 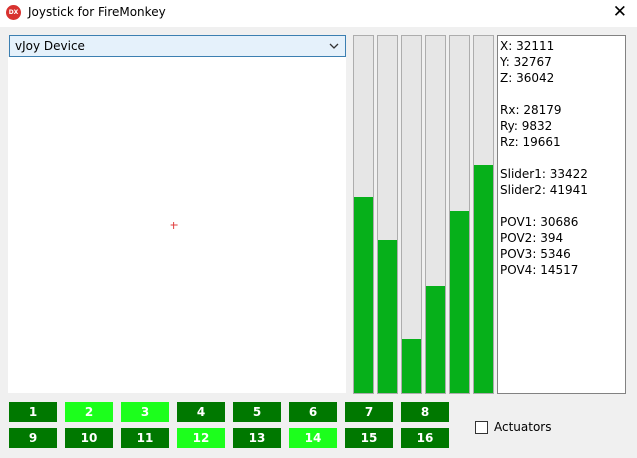 What do you see at coordinates (177, 46) in the screenshot?
I see `device-select: vJoy Device` at bounding box center [177, 46].